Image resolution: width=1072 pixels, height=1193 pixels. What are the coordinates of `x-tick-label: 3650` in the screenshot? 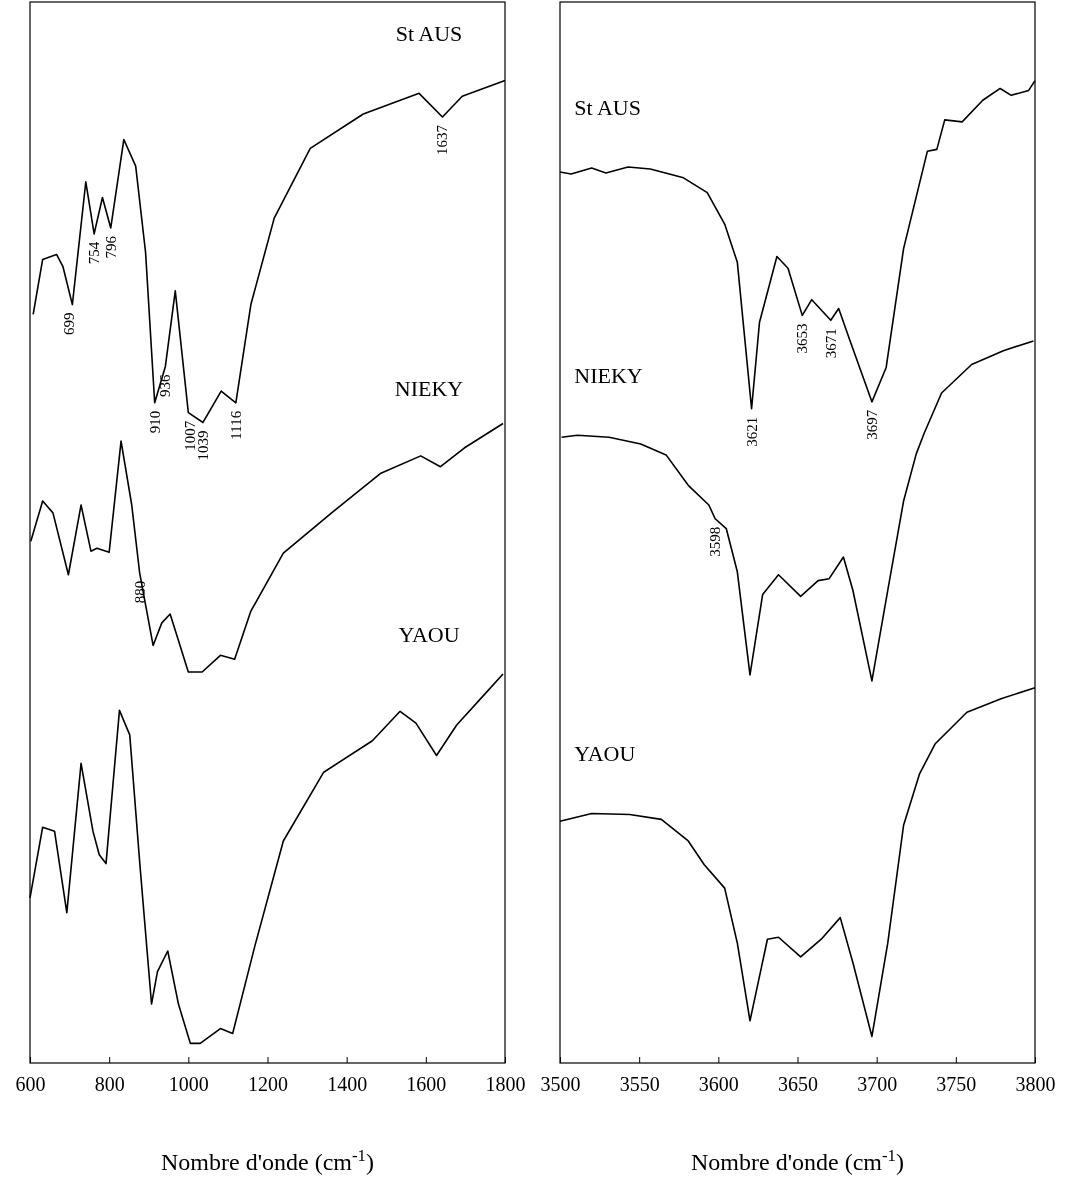 It's located at (798, 1084).